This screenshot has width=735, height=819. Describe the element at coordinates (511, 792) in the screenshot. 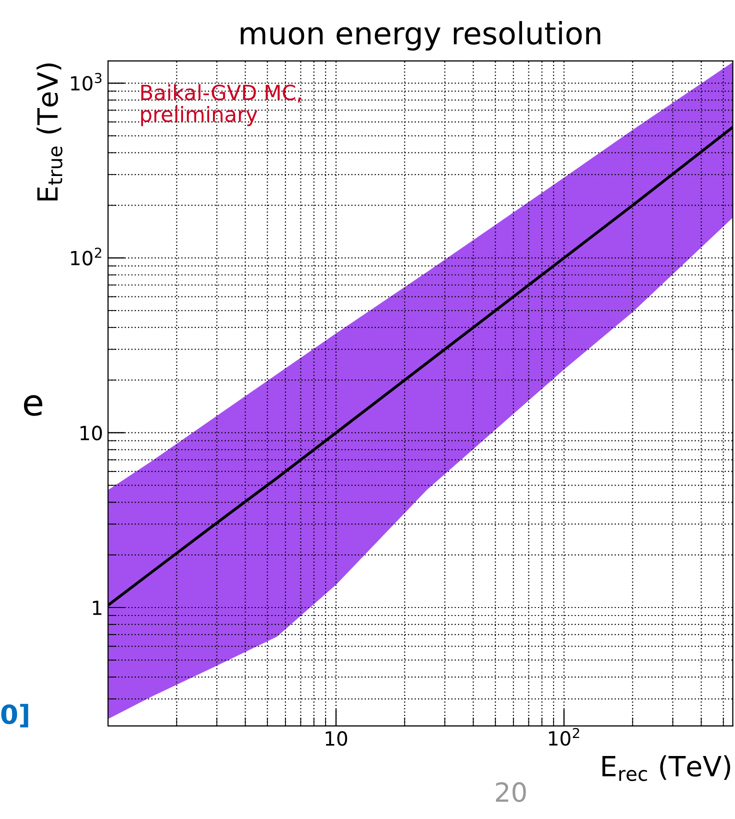

I see `text: 20` at that location.